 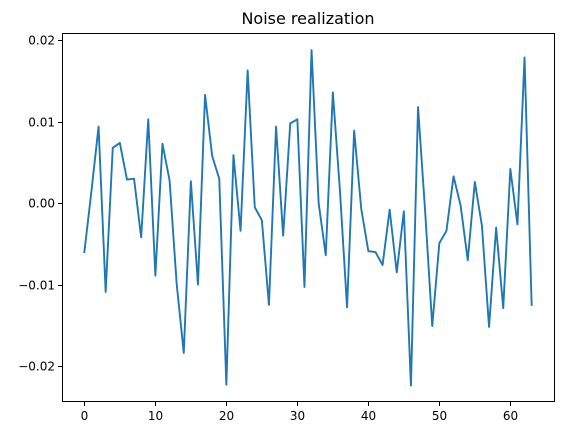 What do you see at coordinates (368, 416) in the screenshot?
I see `x-tick-label: 40` at bounding box center [368, 416].